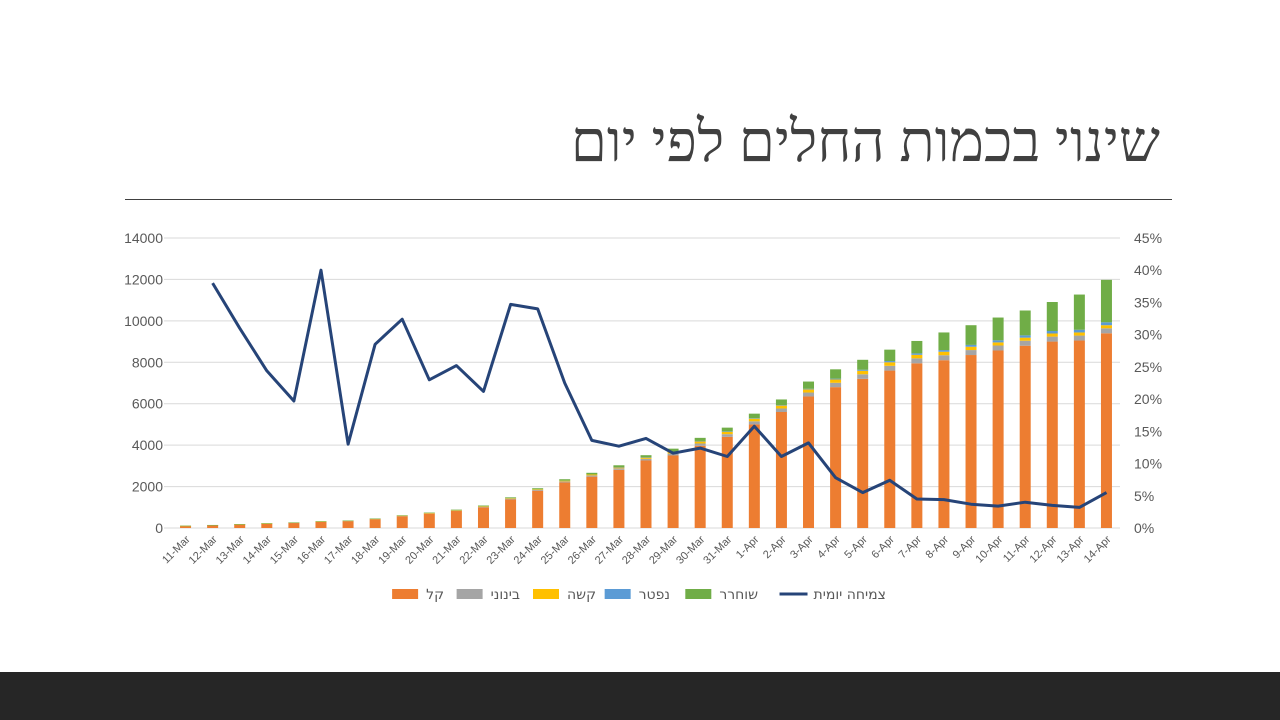  I want to click on x-tick-label: 10-Apr, so click(989, 549).